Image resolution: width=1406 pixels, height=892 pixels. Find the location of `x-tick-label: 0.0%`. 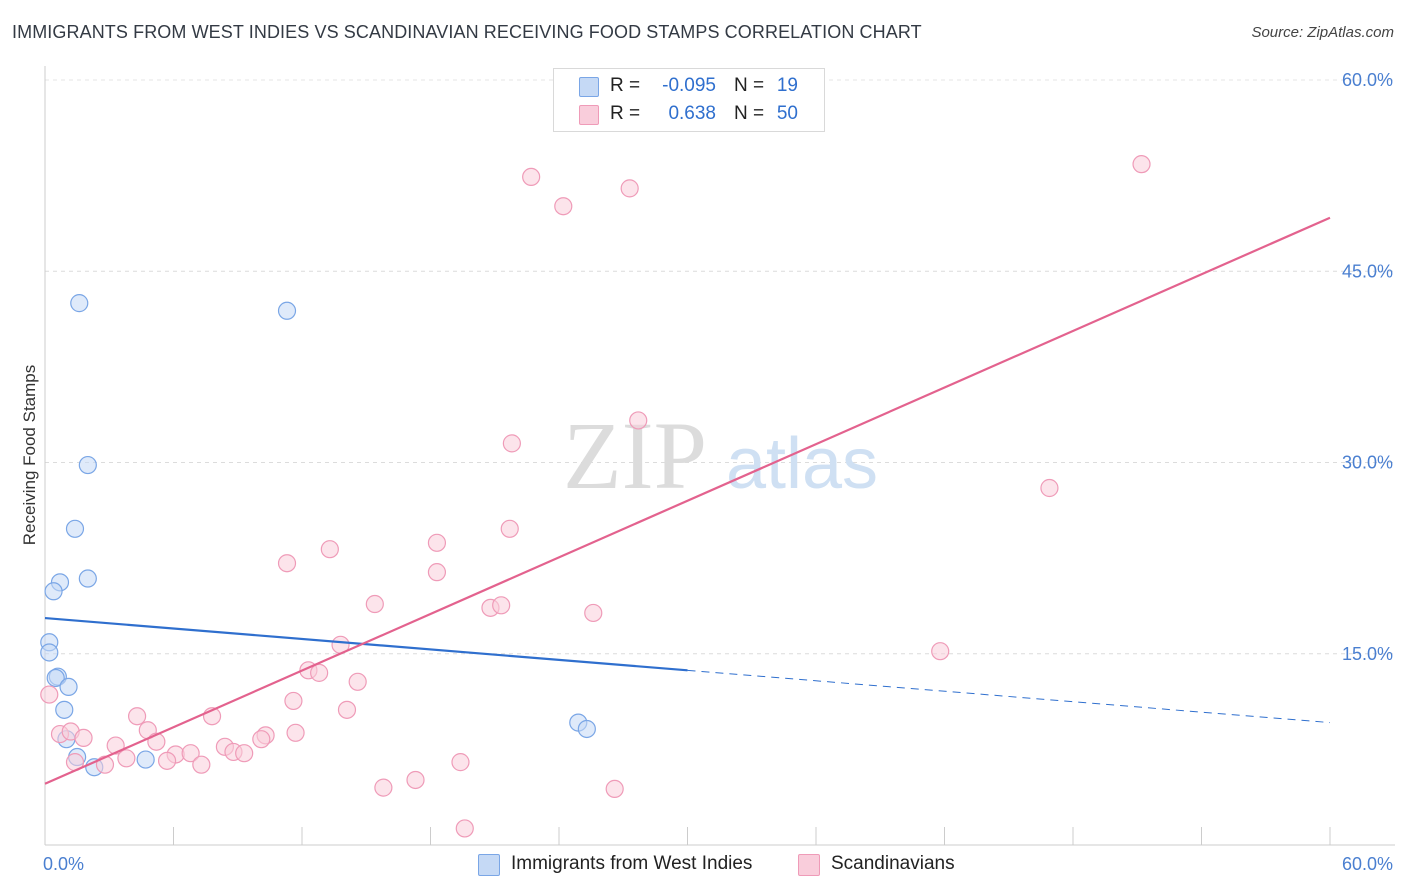

x-tick-label: 0.0% is located at coordinates (63, 864).